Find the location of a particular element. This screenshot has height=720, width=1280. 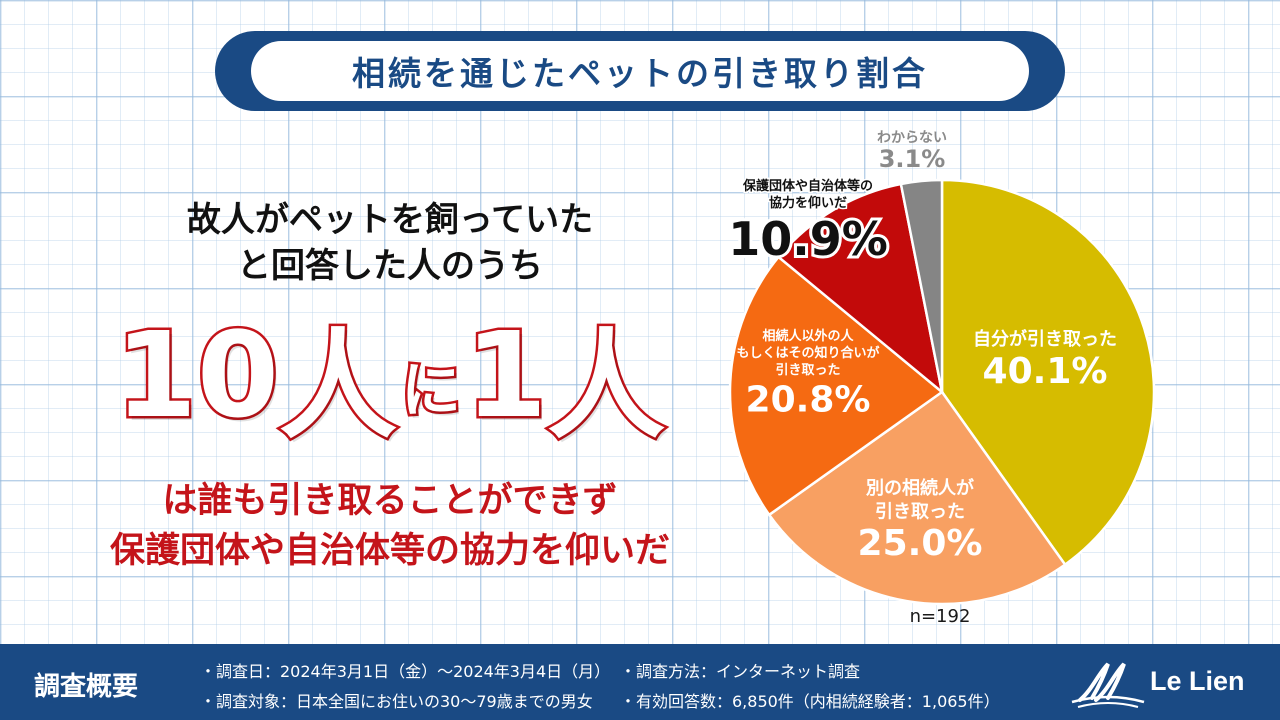

footer-heading: 調査概要 is located at coordinates (86, 687).